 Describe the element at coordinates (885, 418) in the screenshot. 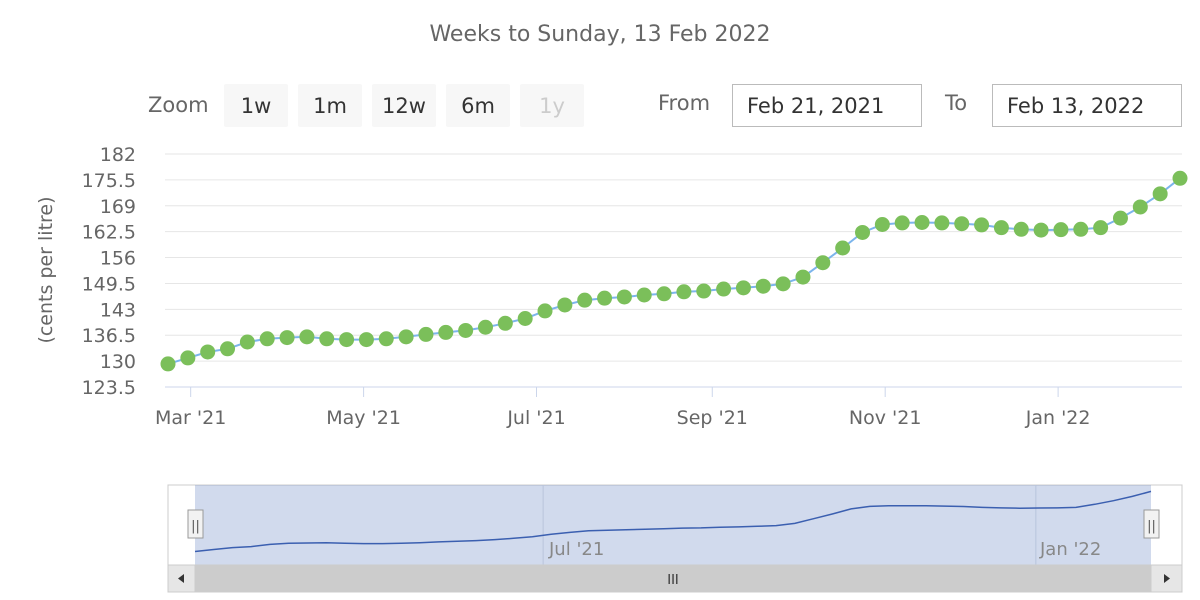

I see `x-tick-label-2021-11-01: Nov '21` at that location.